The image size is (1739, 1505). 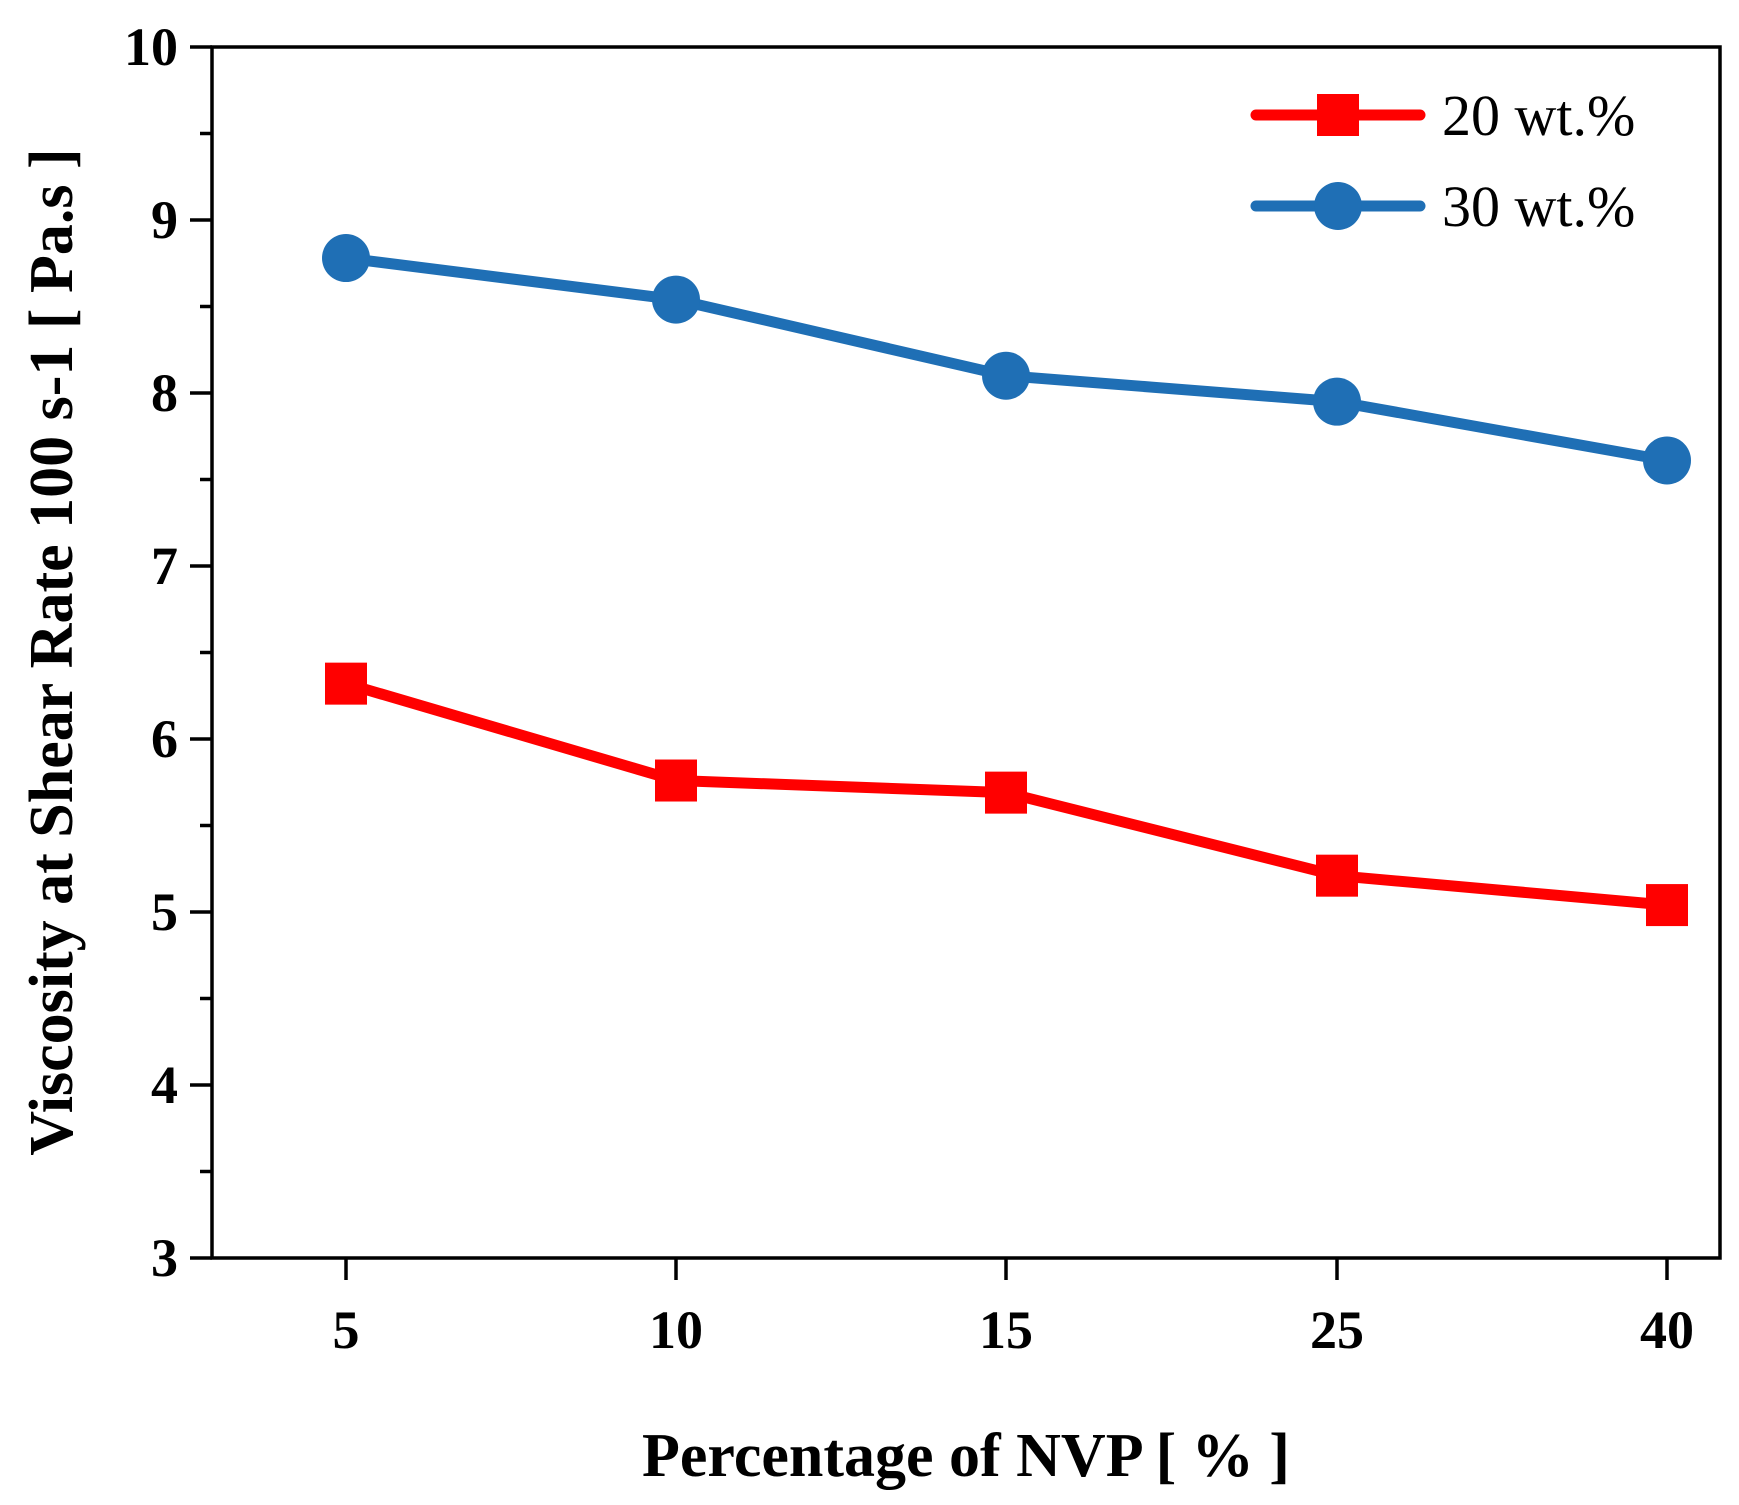 What do you see at coordinates (164, 566) in the screenshot?
I see `y-tick-label: 7` at bounding box center [164, 566].